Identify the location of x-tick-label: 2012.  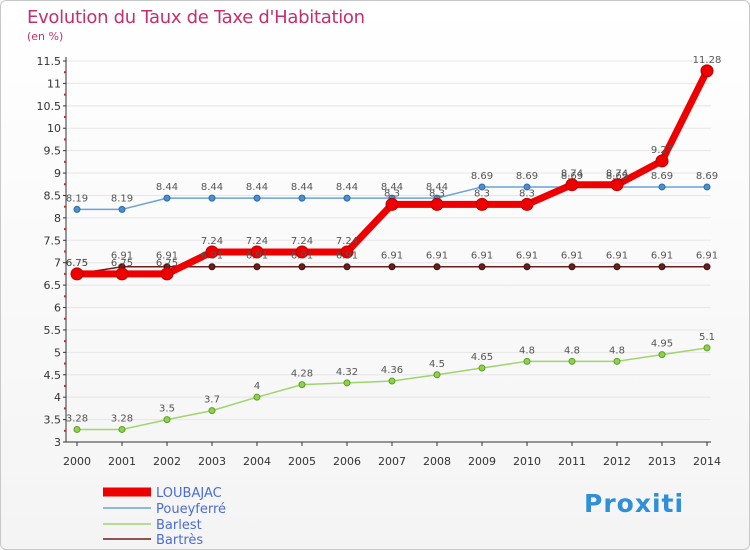
(617, 461).